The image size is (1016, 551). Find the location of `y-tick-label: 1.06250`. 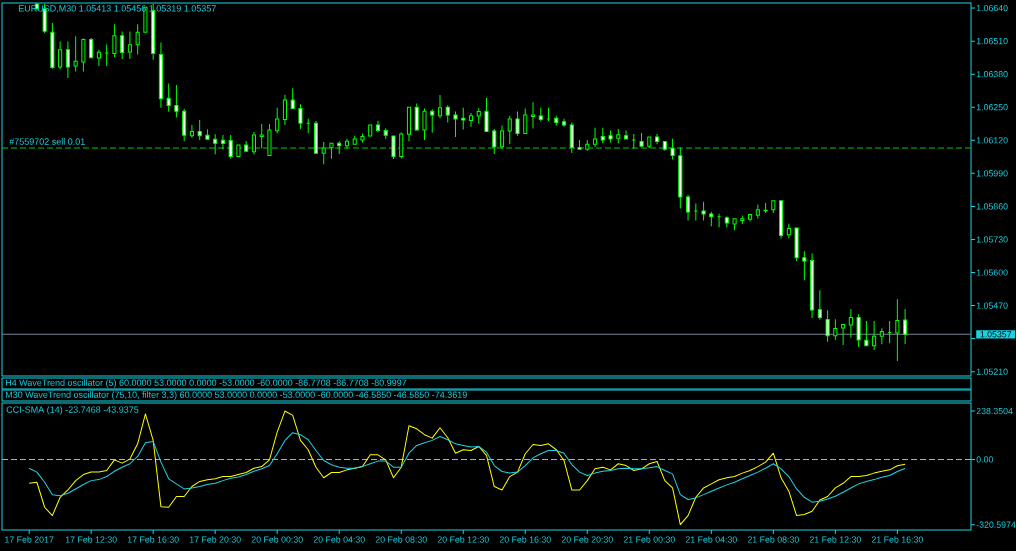

y-tick-label: 1.06250 is located at coordinates (992, 107).